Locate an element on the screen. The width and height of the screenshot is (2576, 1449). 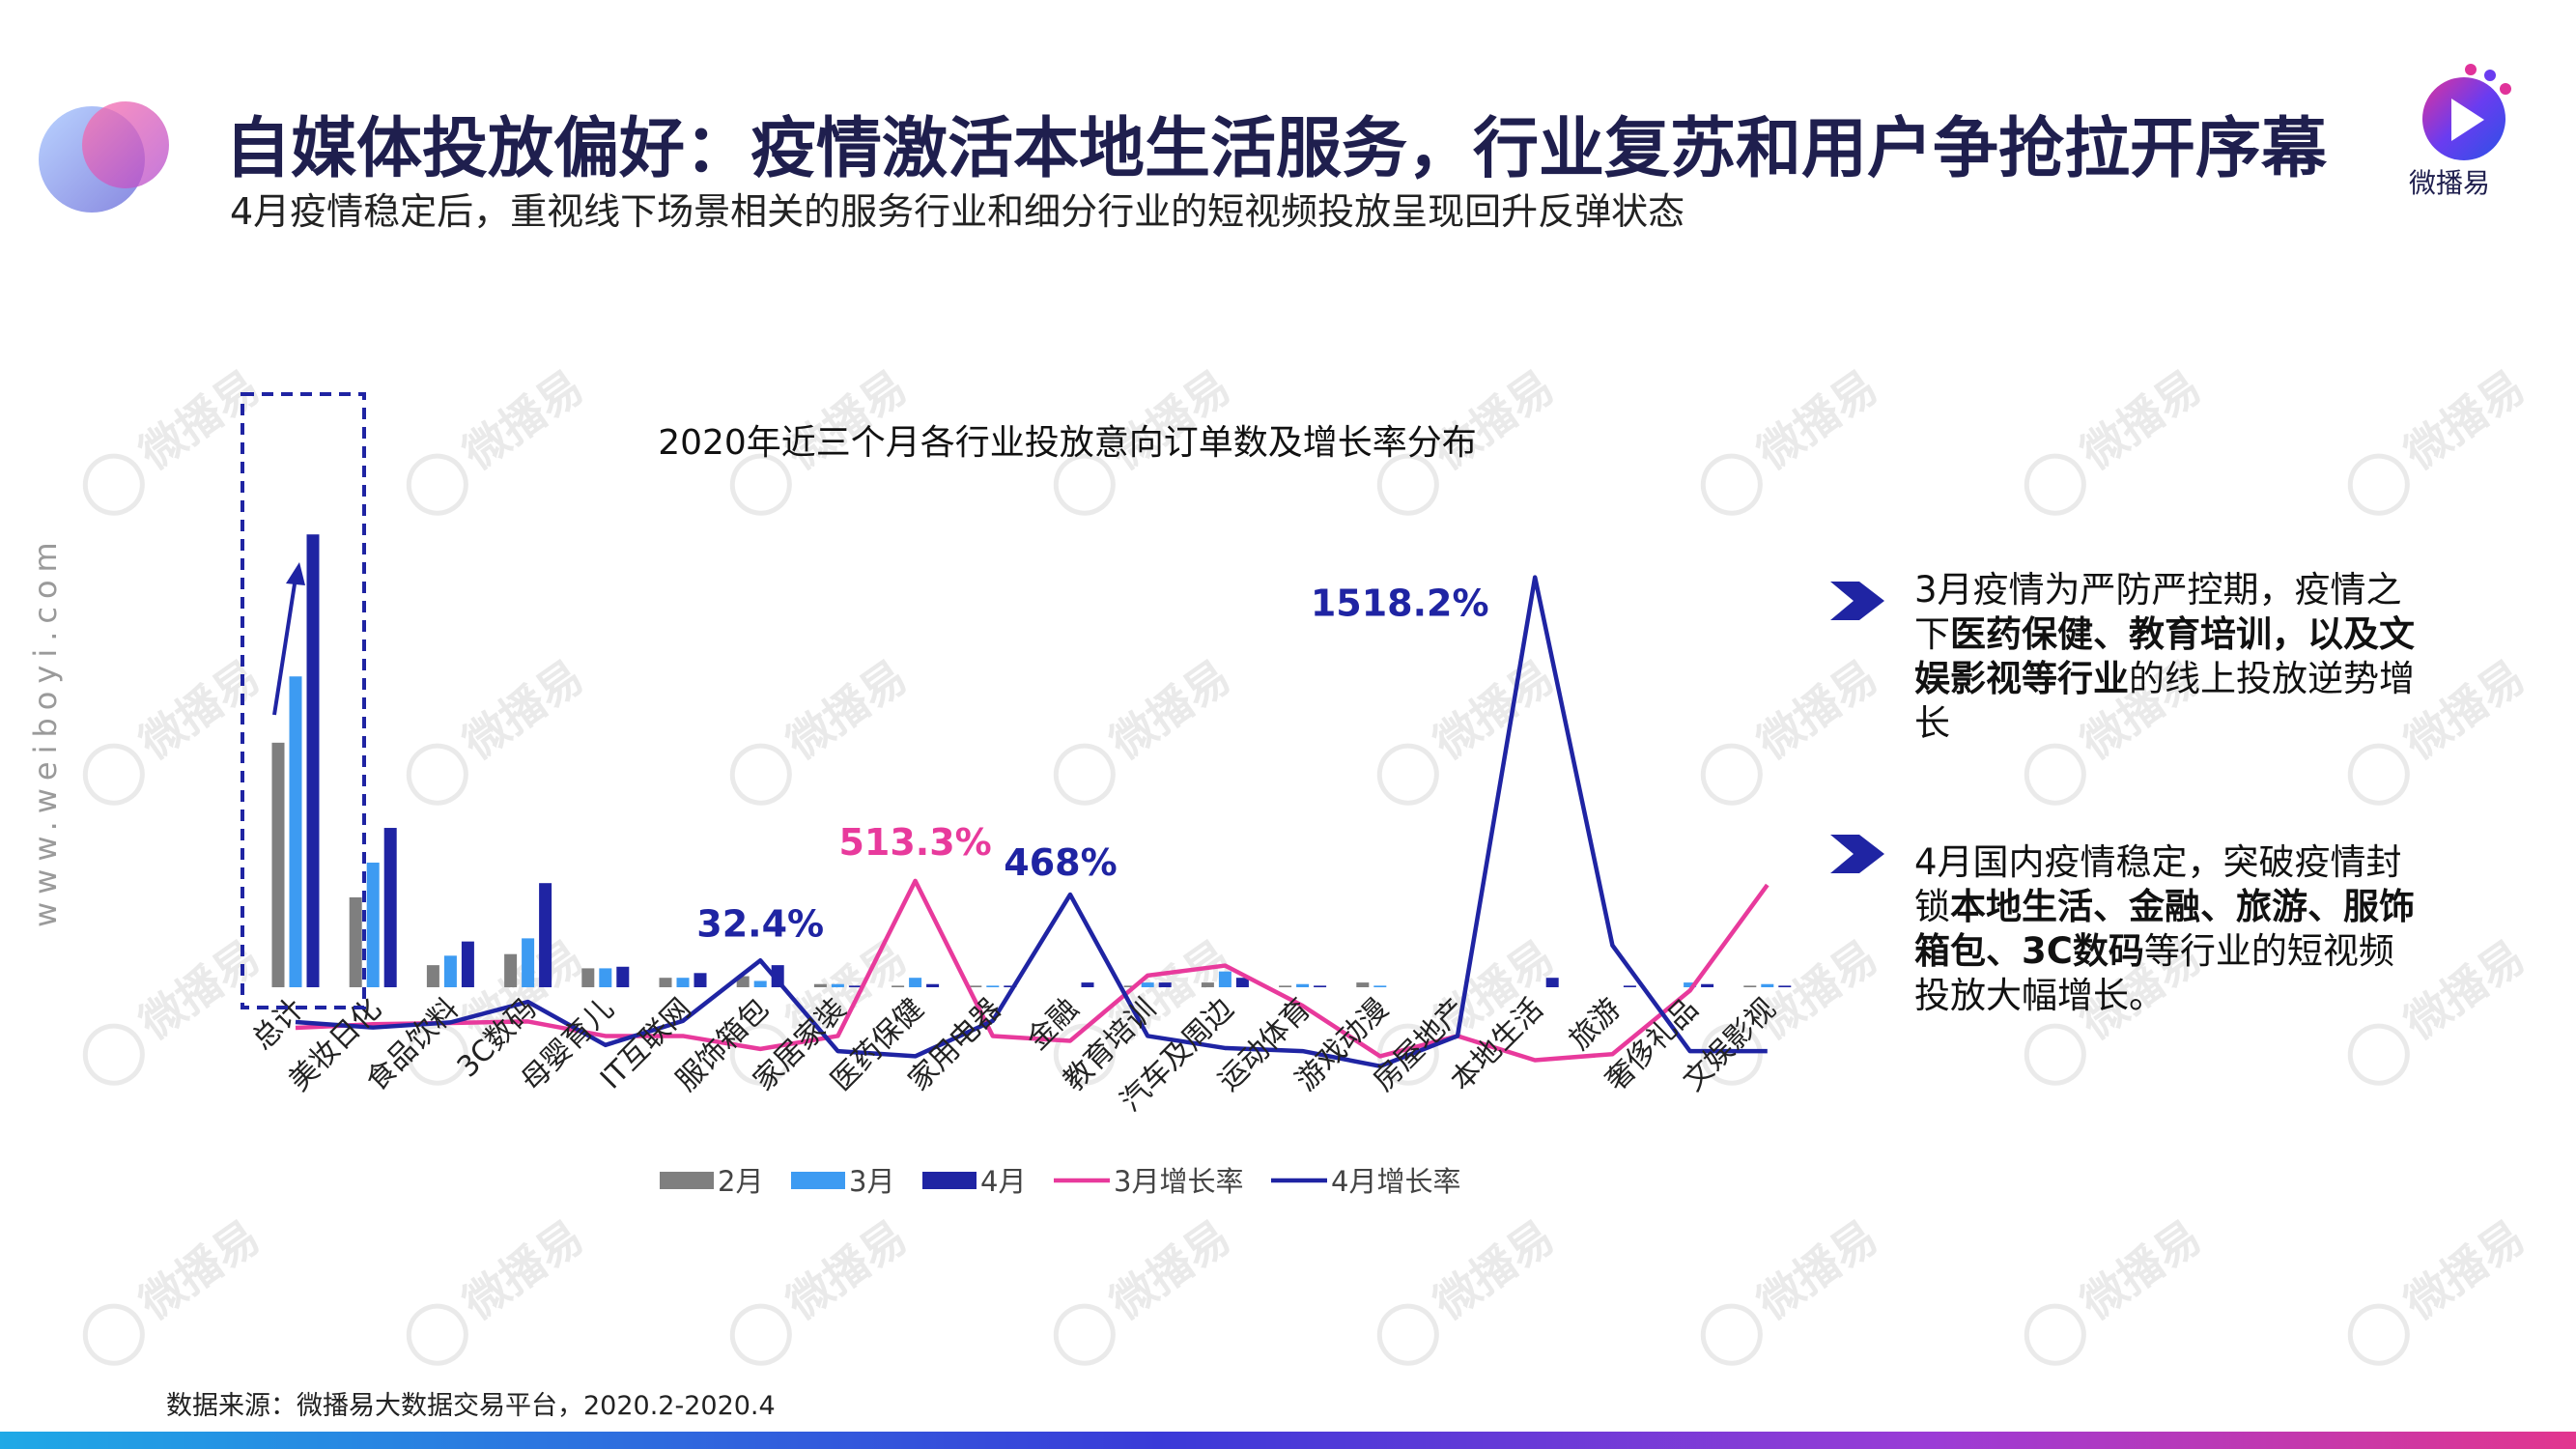
chart-legend: 2月 3月 4月 3月增长率 4月增长率 is located at coordinates (1060, 1181).